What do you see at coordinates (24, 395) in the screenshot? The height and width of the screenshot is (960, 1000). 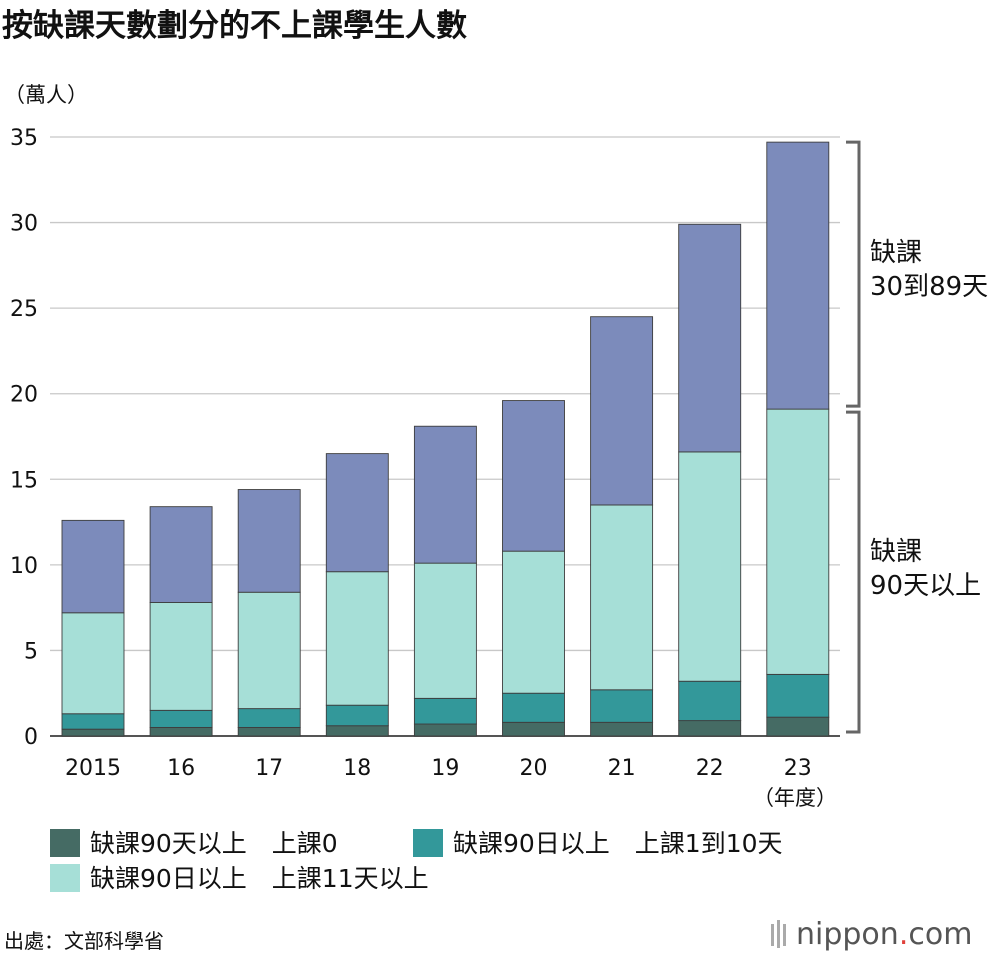 I see `y-tick-label: 20` at bounding box center [24, 395].